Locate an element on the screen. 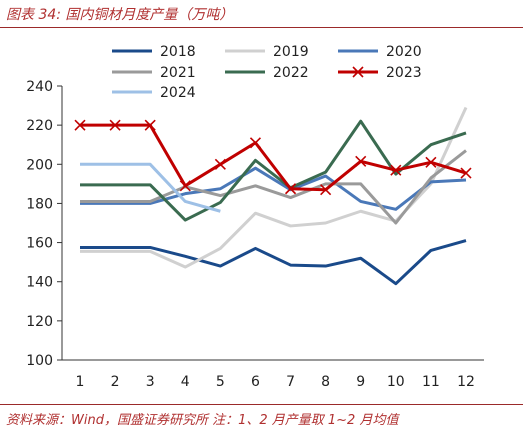 This screenshot has width=523, height=441. legend-item-2023: 2023 is located at coordinates (380, 73).